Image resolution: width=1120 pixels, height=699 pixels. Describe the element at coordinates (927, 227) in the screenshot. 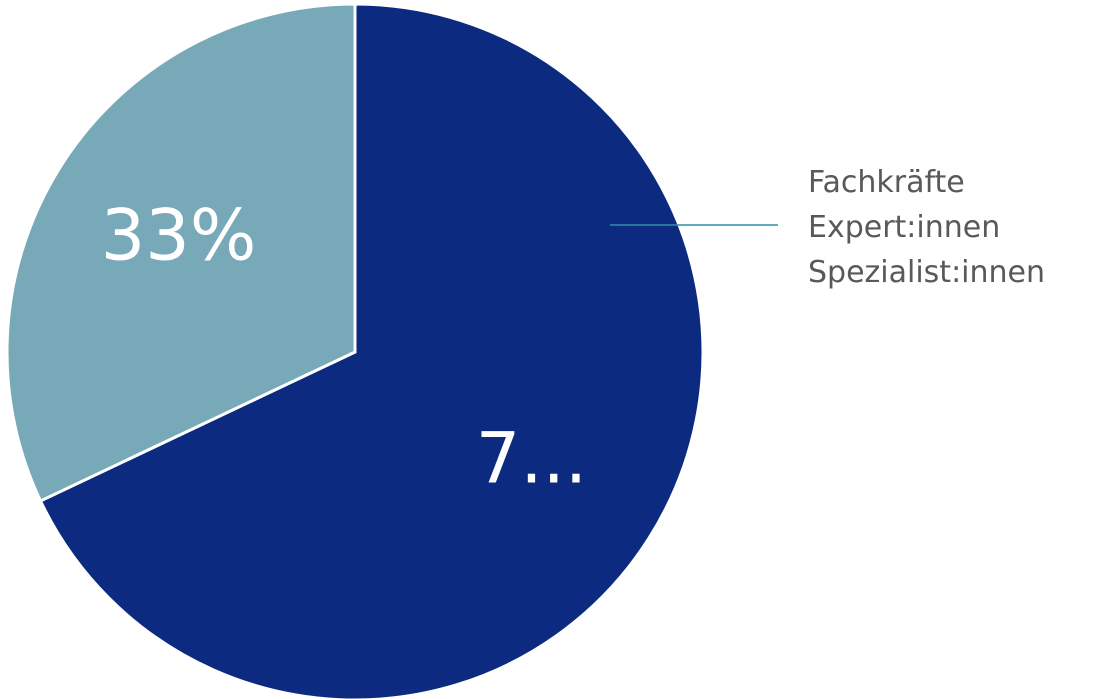

I see `category-label: Fachkräfte Expert:innen Spezialist:innen` at that location.